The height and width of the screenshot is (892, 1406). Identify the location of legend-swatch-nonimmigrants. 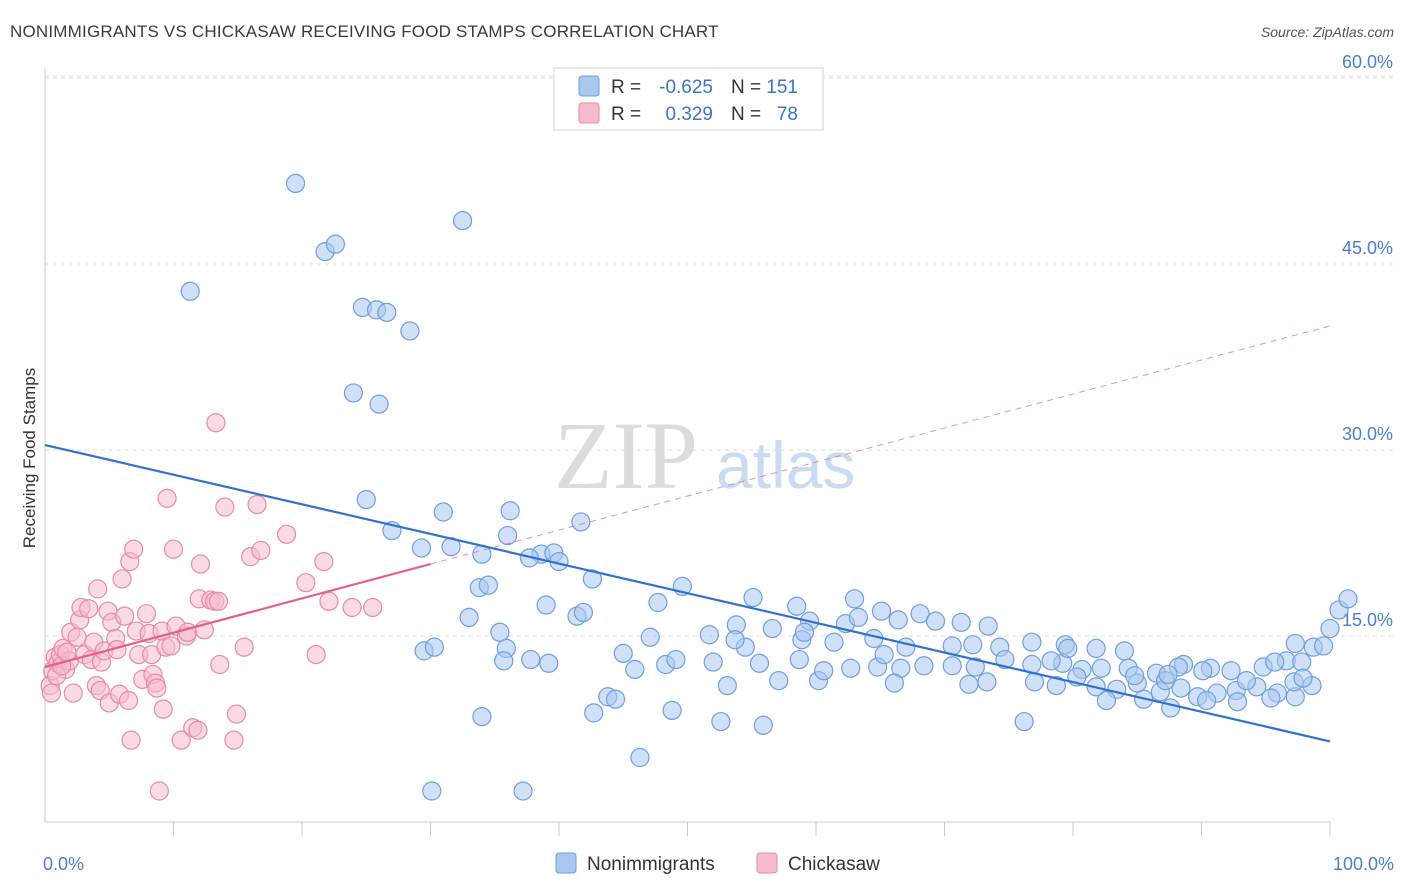
(566, 863).